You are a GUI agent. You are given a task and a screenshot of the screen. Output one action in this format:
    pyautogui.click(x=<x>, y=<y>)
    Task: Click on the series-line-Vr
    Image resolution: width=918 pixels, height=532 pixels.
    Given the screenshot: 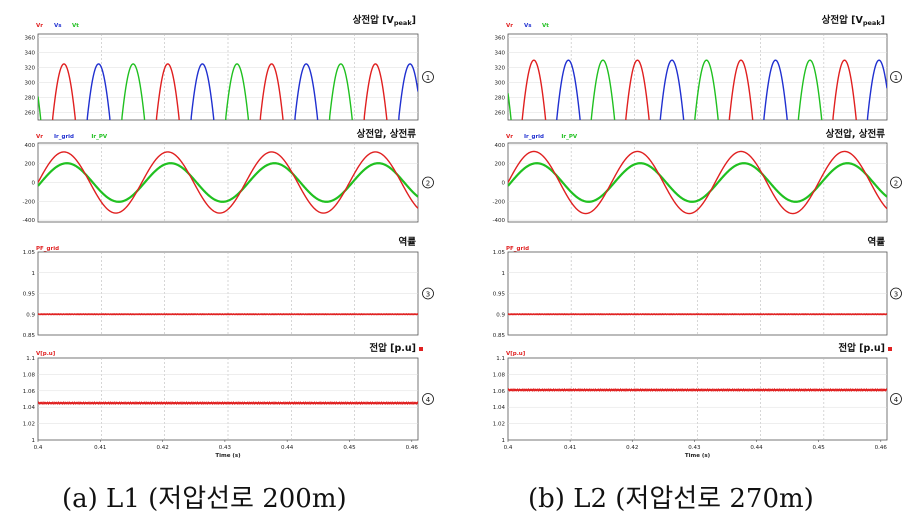 What is the action you would take?
    pyautogui.click(x=697, y=182)
    